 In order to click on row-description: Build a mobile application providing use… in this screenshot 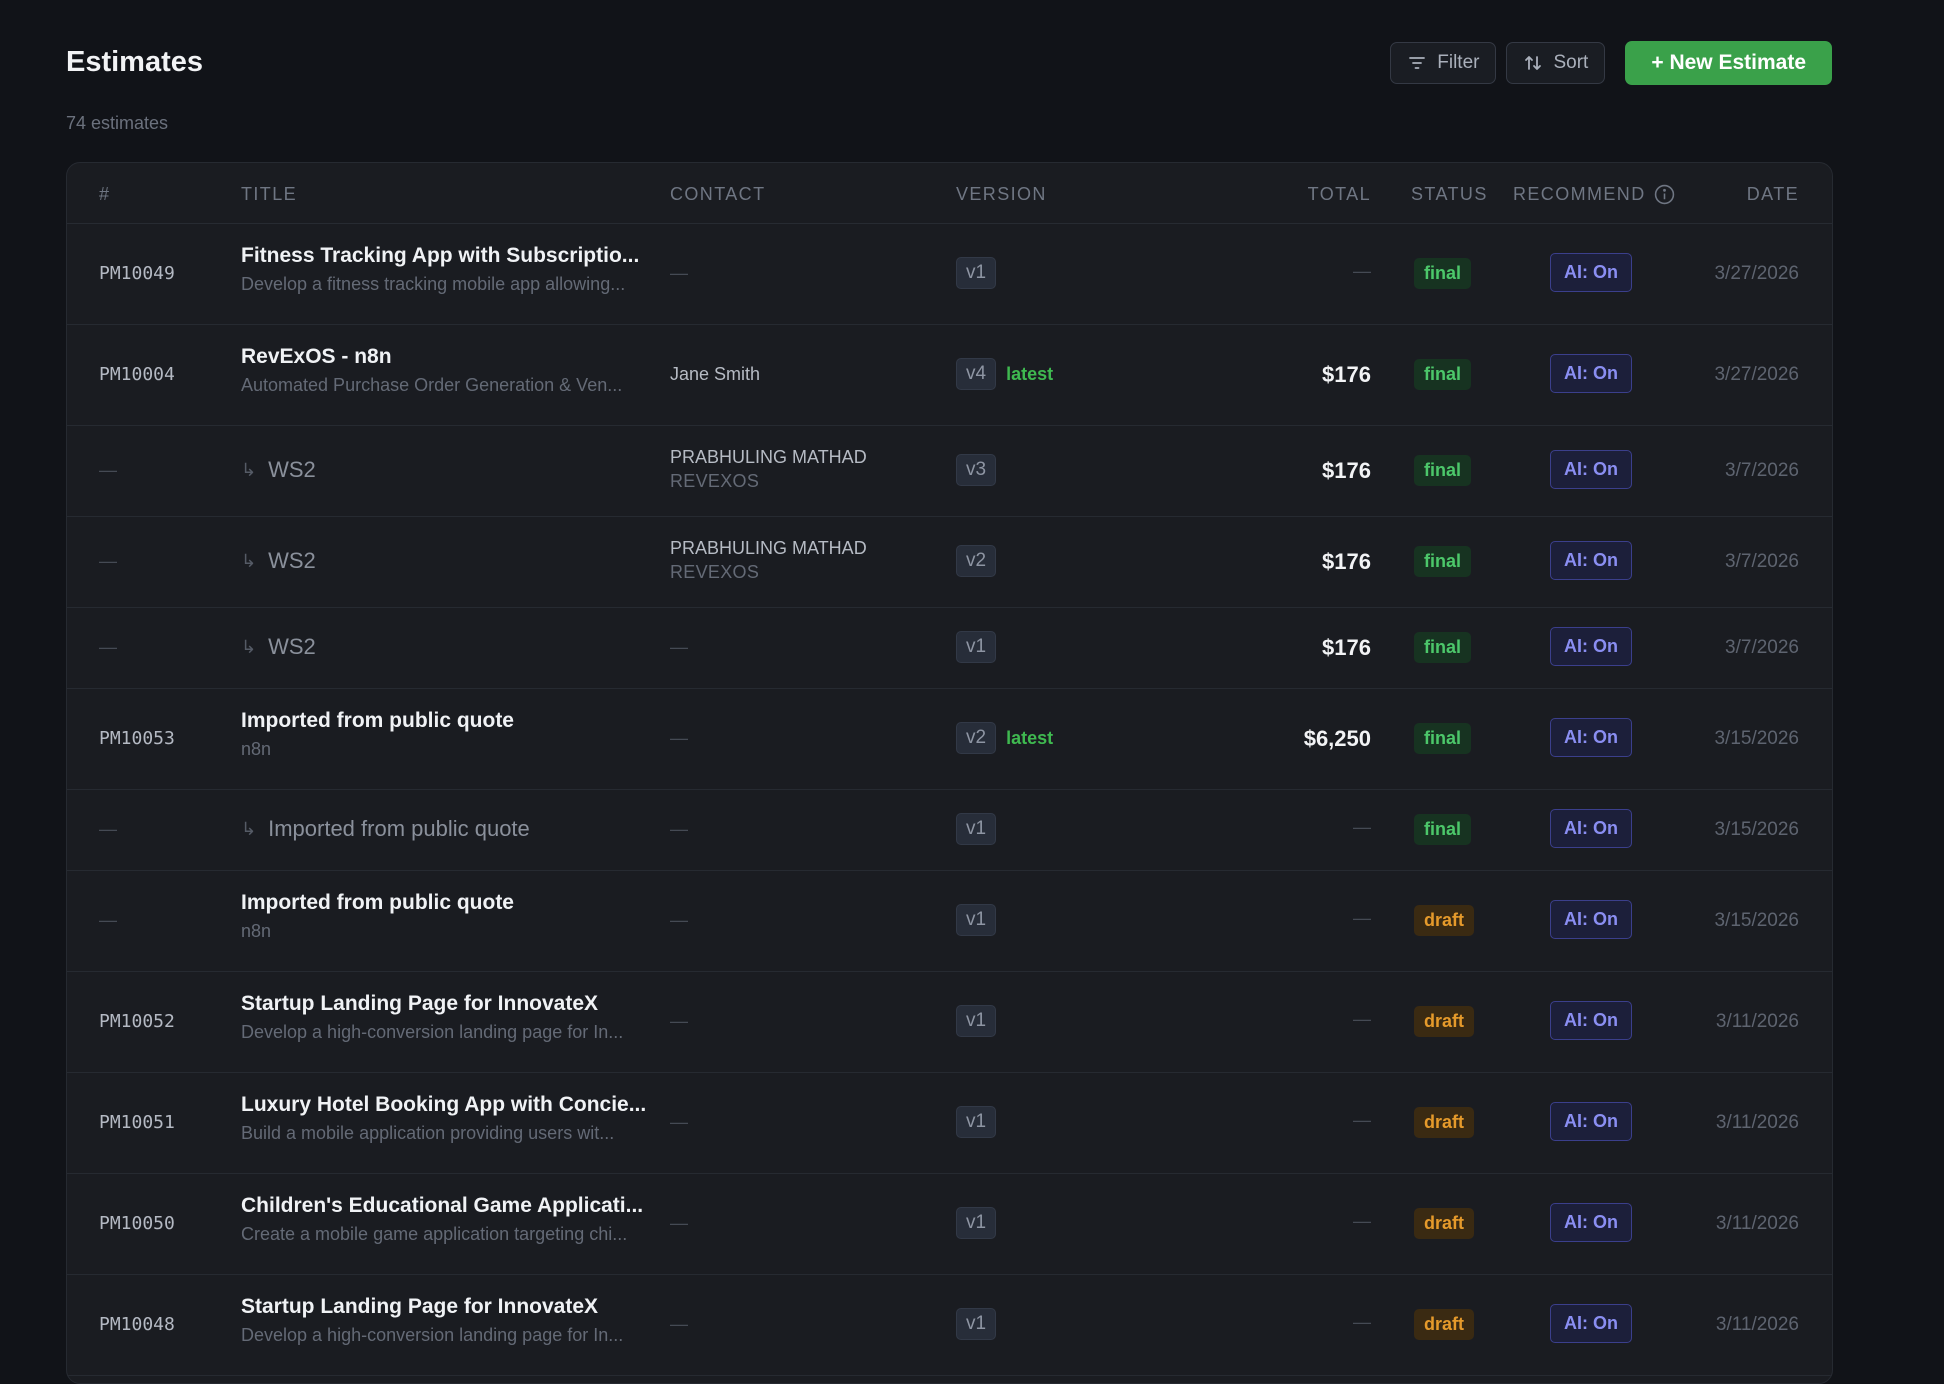, I will do `click(428, 1133)`.